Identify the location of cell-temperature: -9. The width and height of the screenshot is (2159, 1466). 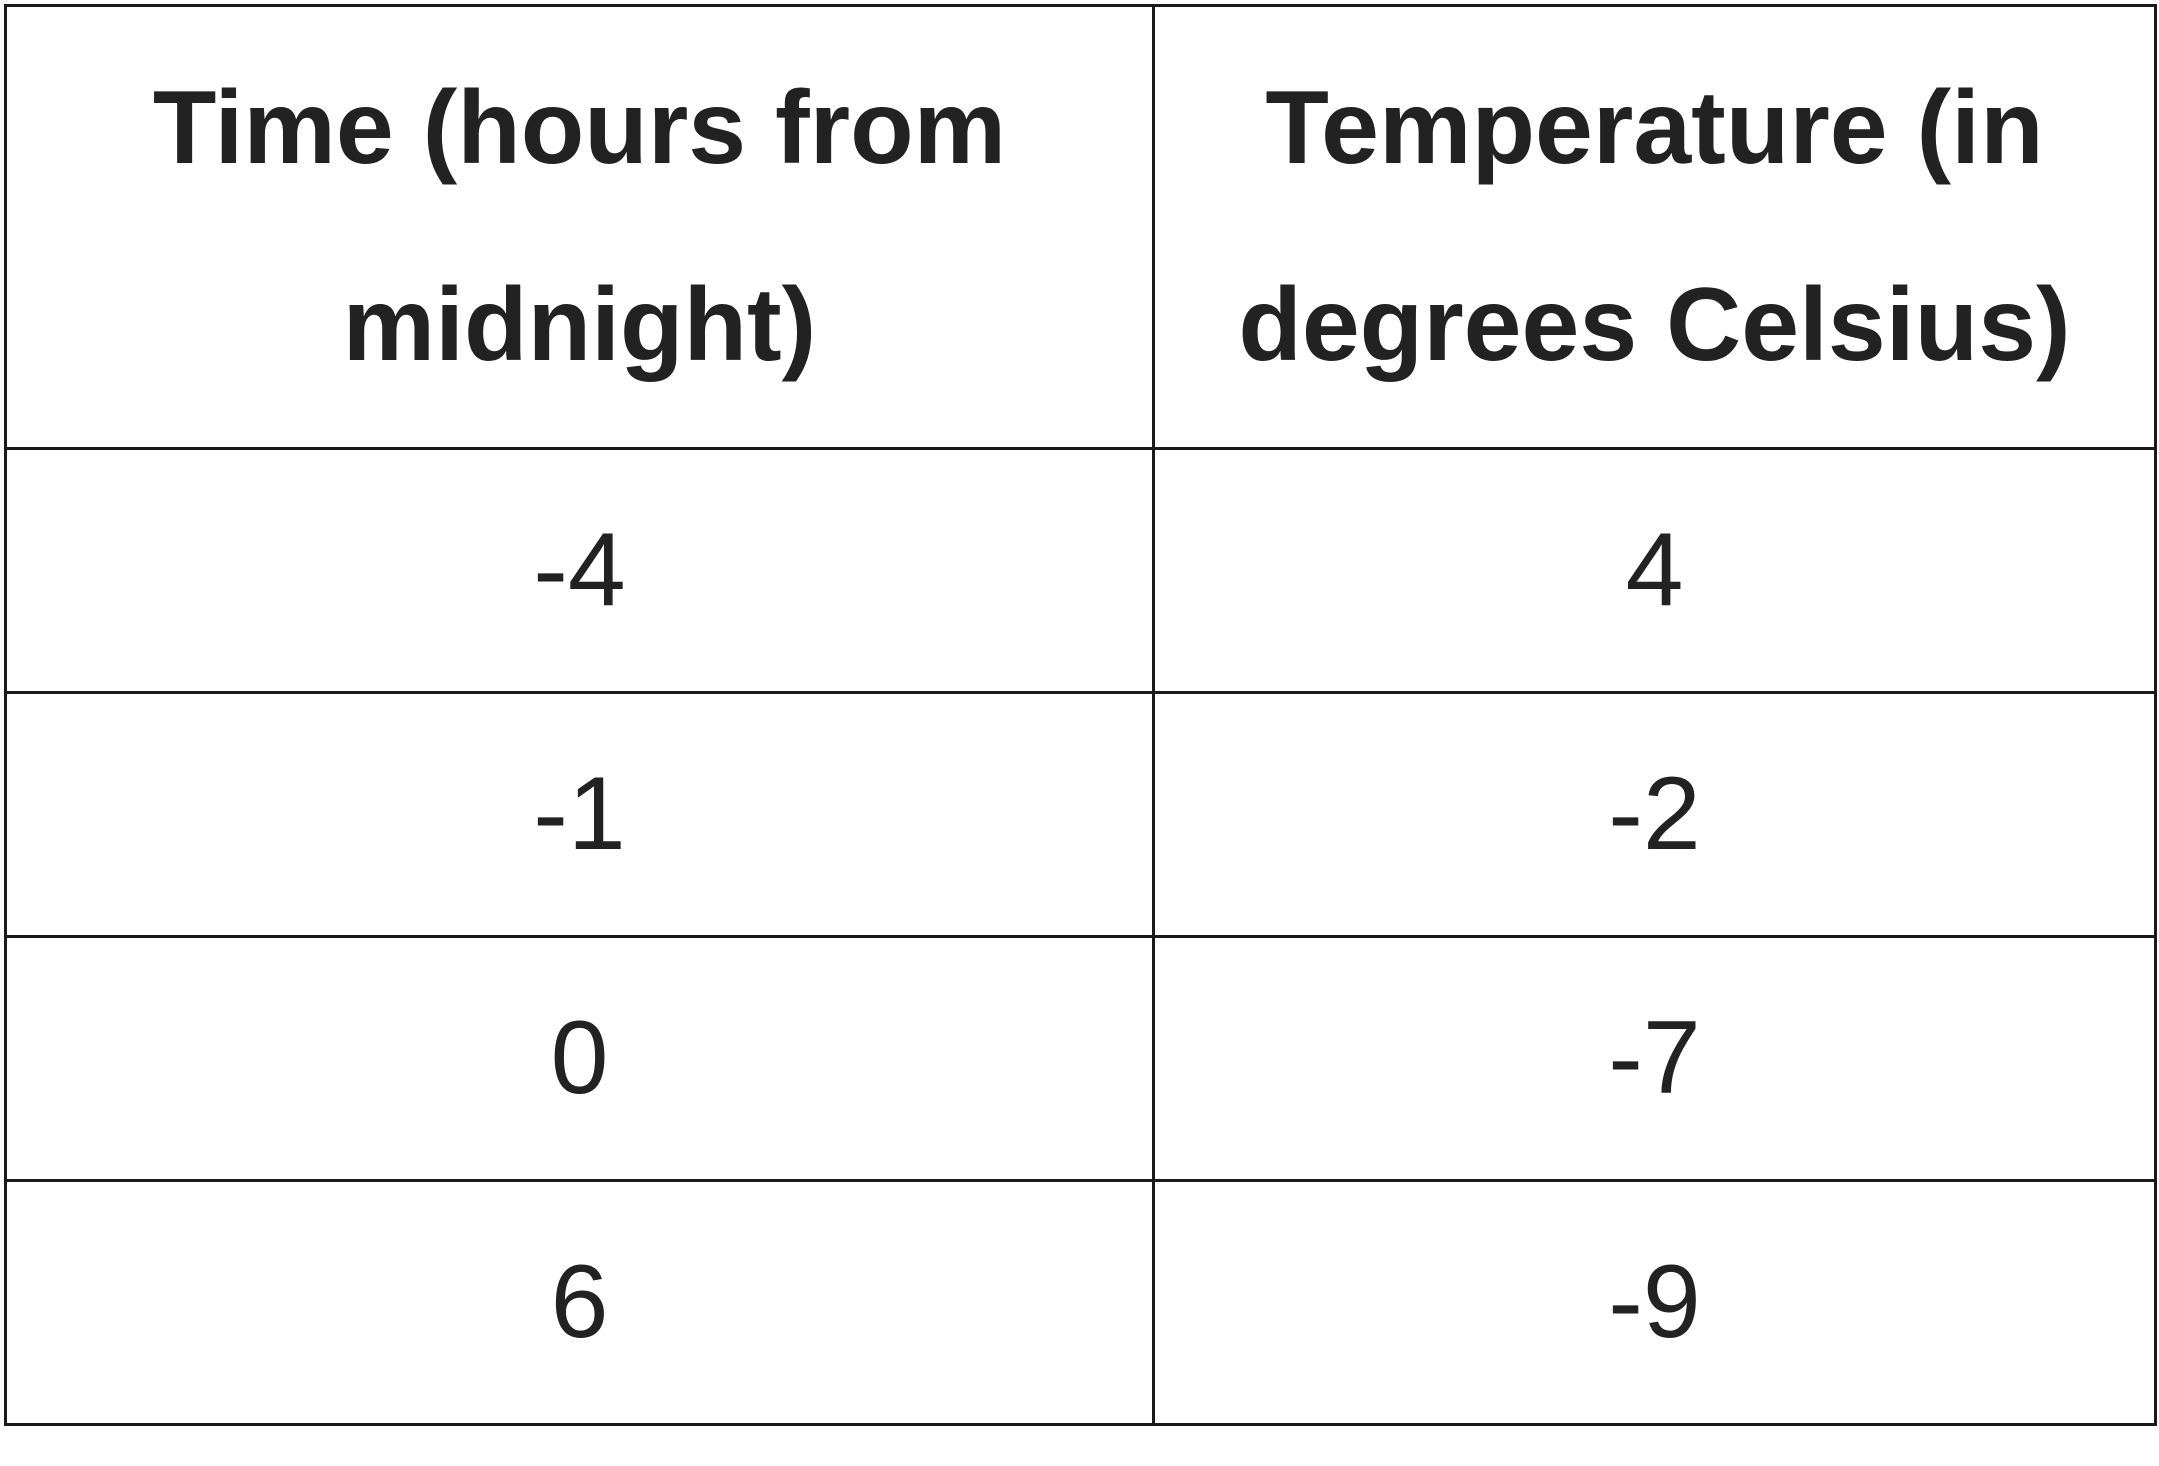
(1654, 1302).